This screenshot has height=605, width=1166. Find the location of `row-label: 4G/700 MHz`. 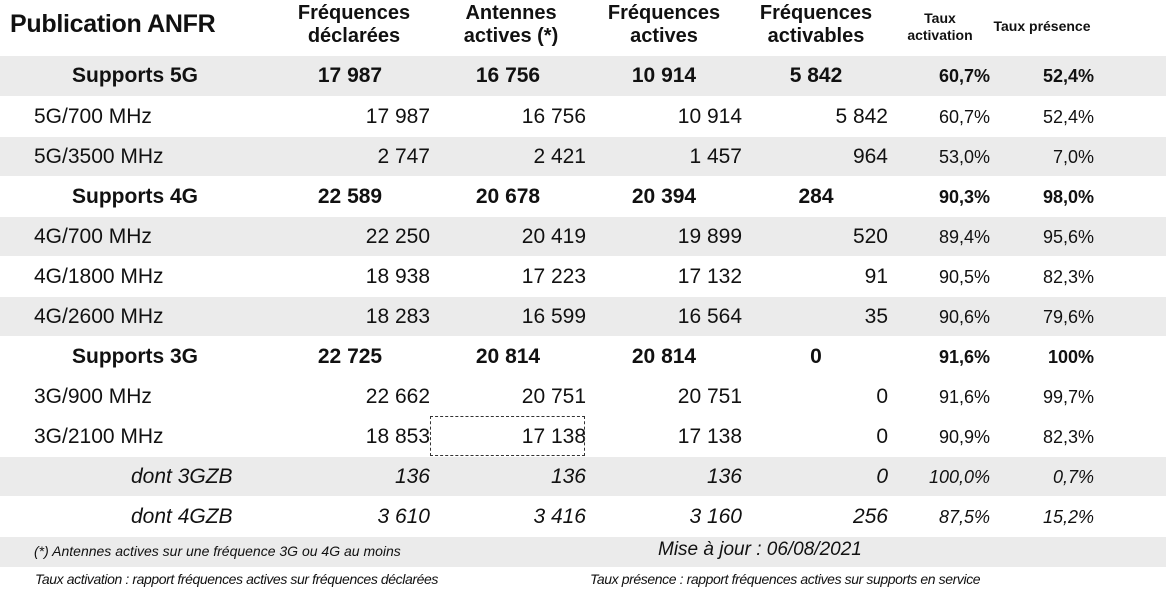

row-label: 4G/700 MHz is located at coordinates (93, 236).